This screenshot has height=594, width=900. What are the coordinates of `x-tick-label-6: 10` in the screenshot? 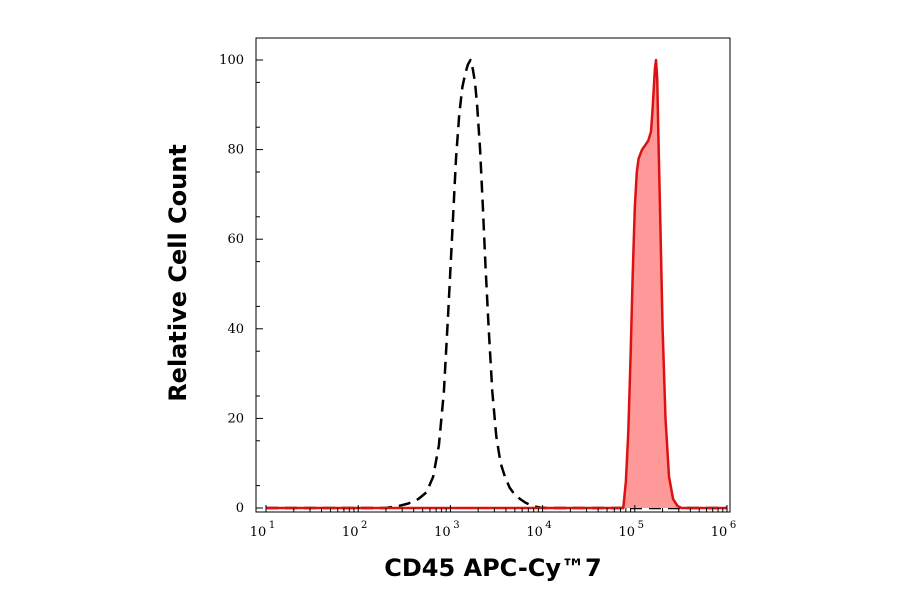 It's located at (719, 532).